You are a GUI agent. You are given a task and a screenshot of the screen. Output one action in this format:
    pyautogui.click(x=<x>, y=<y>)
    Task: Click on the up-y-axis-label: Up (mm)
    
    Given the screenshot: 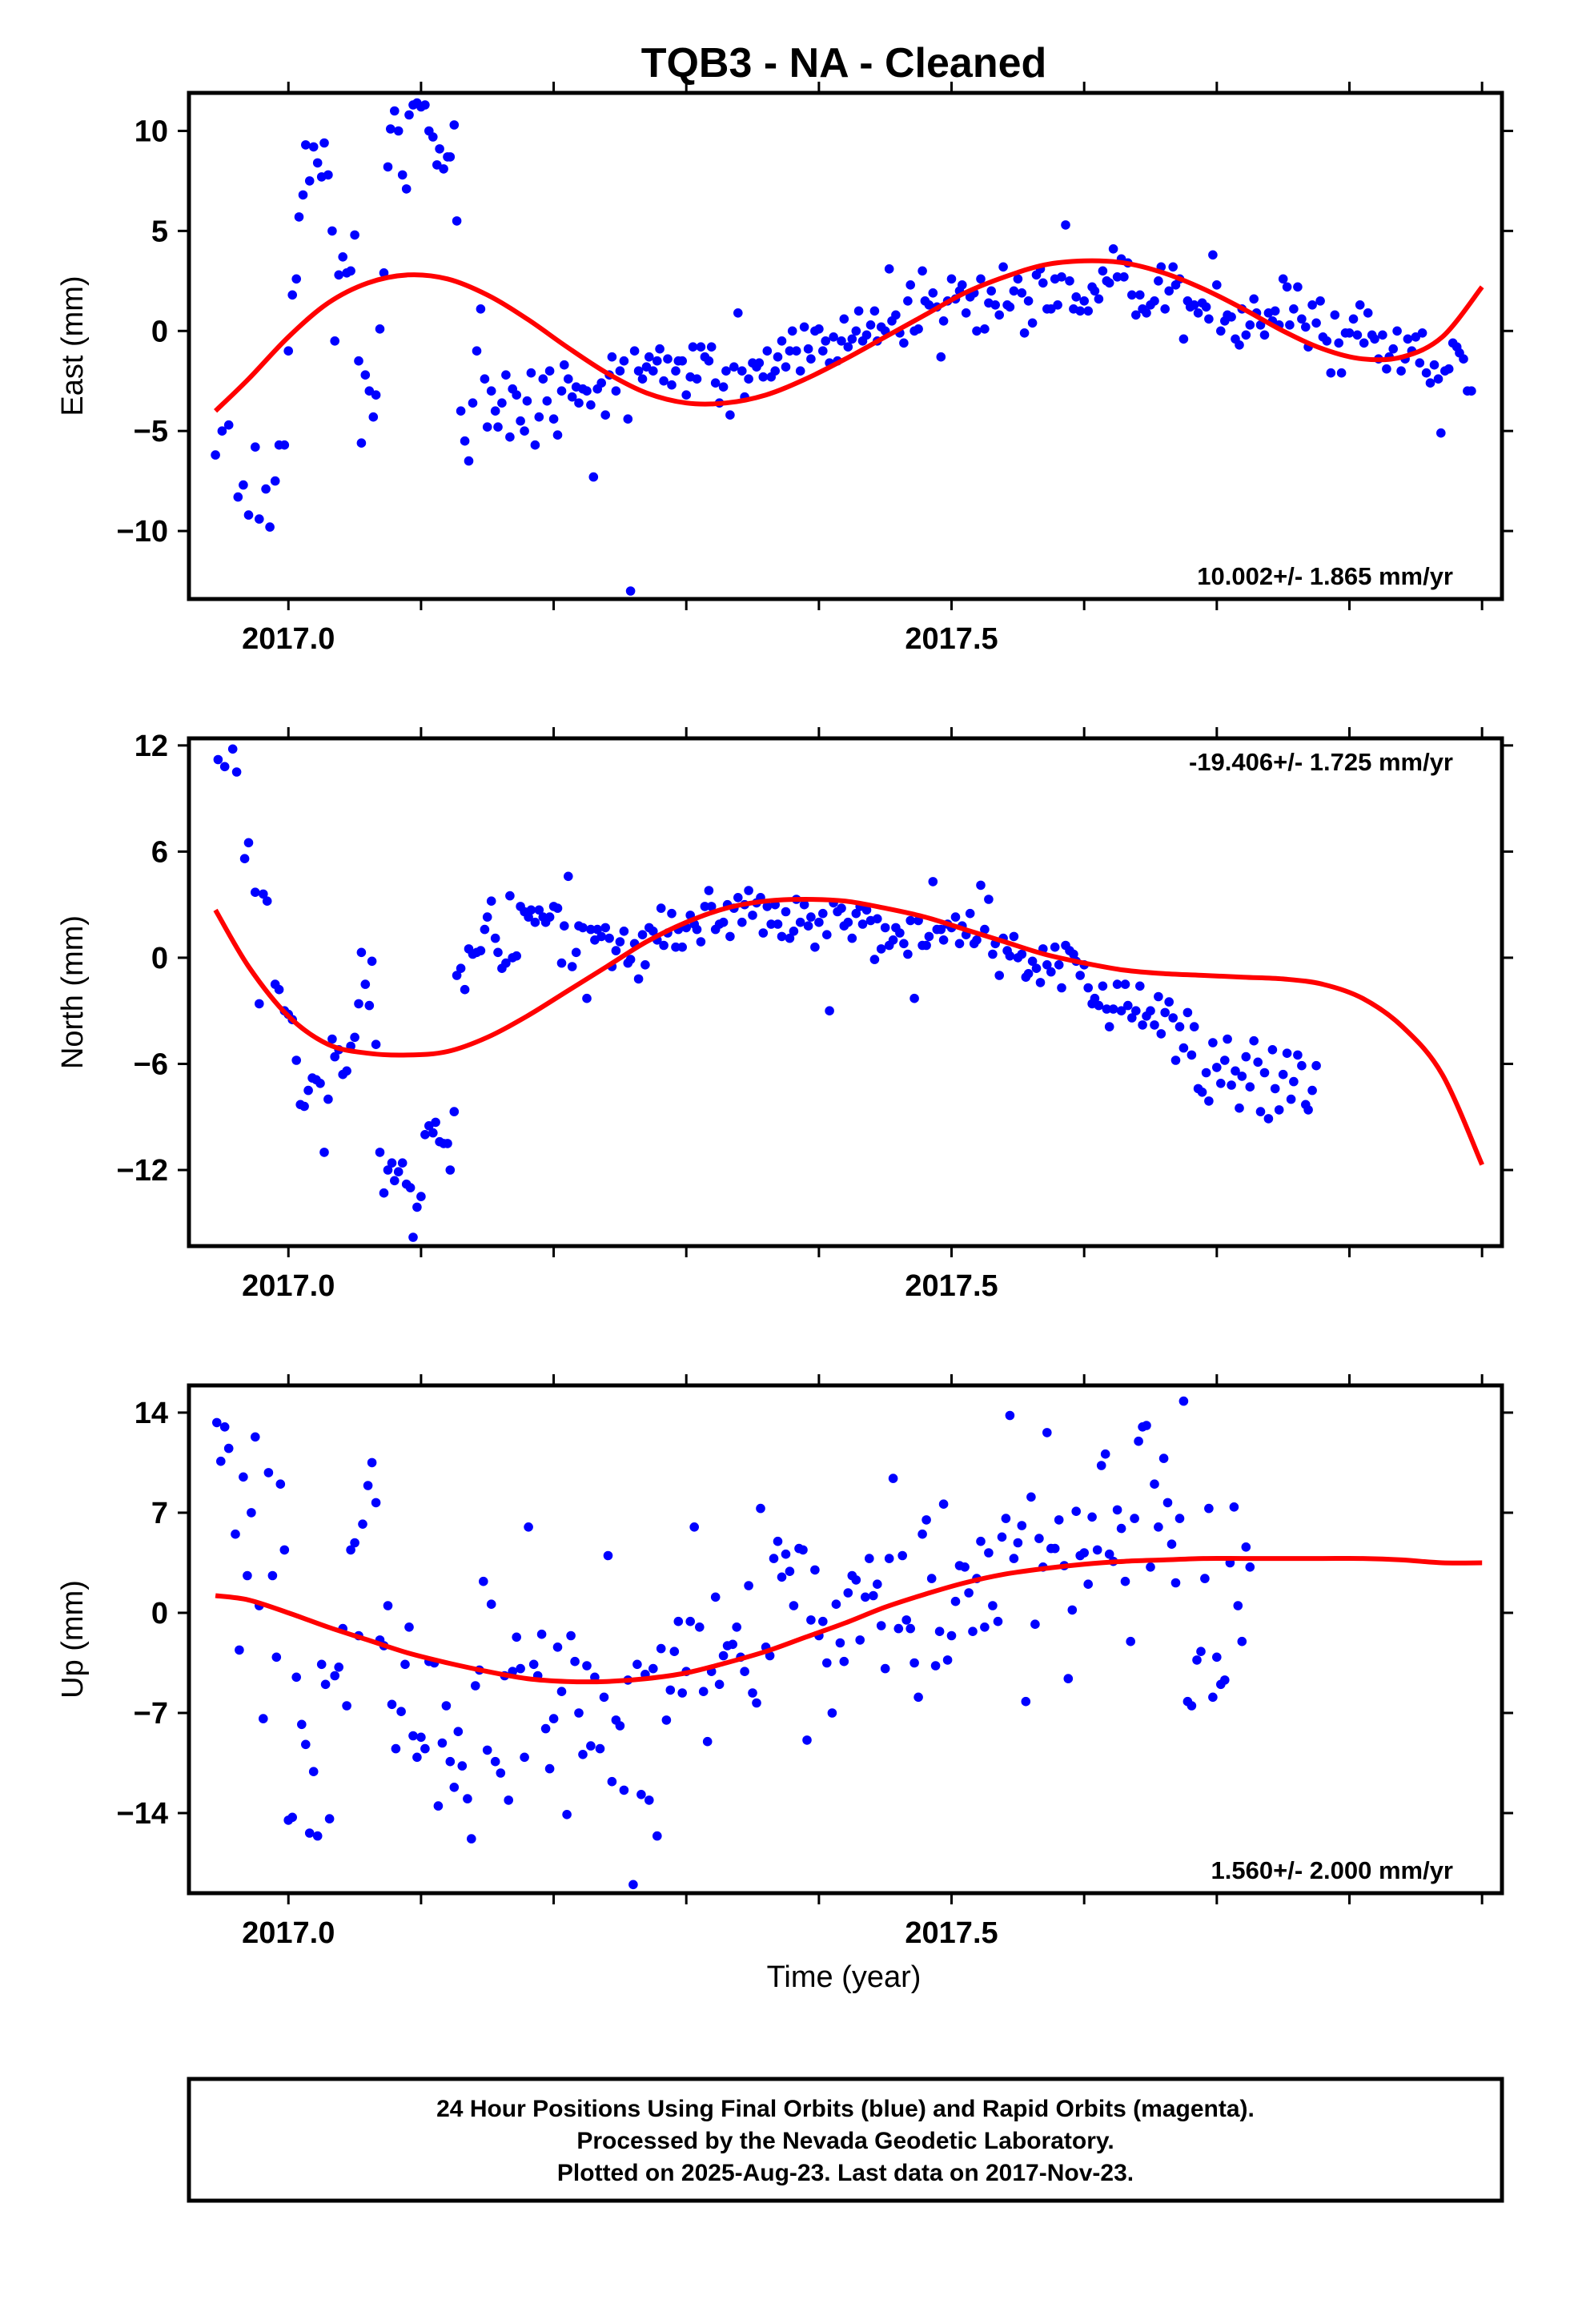 What is the action you would take?
    pyautogui.click(x=73, y=1639)
    